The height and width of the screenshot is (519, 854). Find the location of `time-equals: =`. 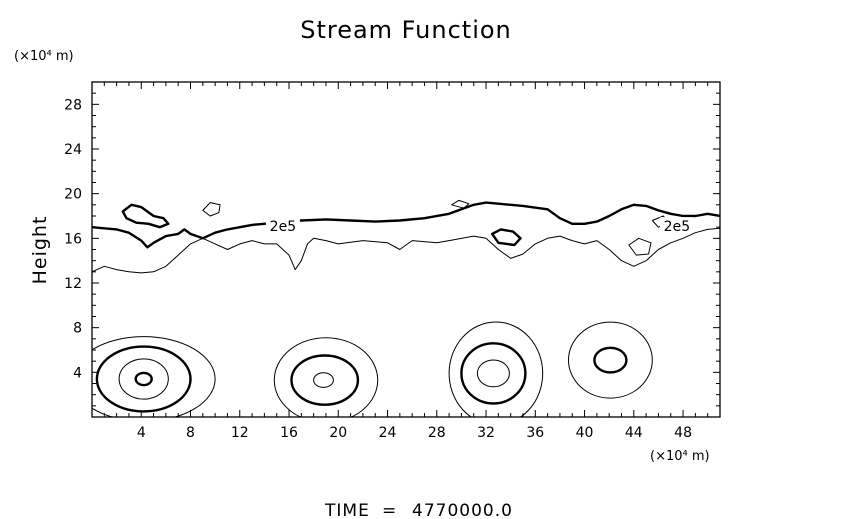

time-equals: = is located at coordinates (389, 510).